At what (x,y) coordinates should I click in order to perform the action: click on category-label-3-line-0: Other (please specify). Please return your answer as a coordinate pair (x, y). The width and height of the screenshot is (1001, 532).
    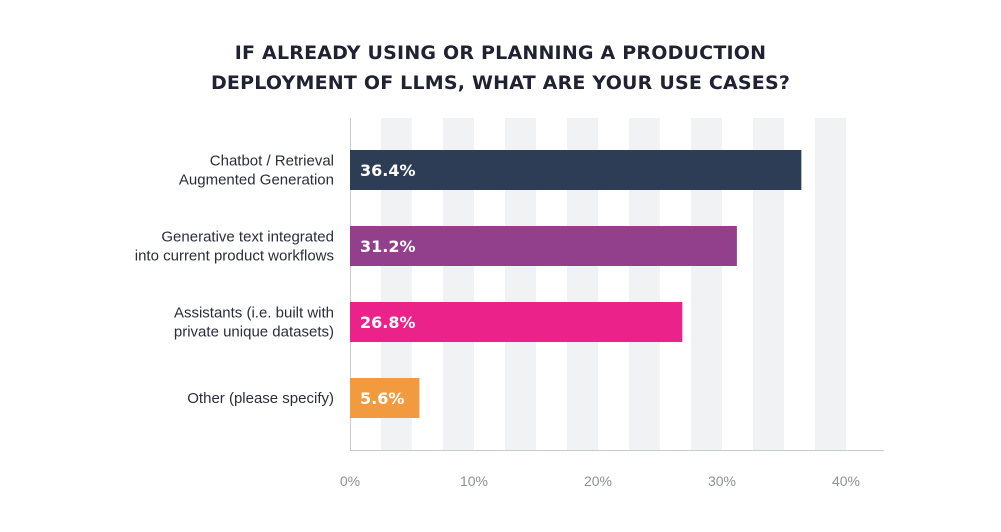
    Looking at the image, I should click on (260, 398).